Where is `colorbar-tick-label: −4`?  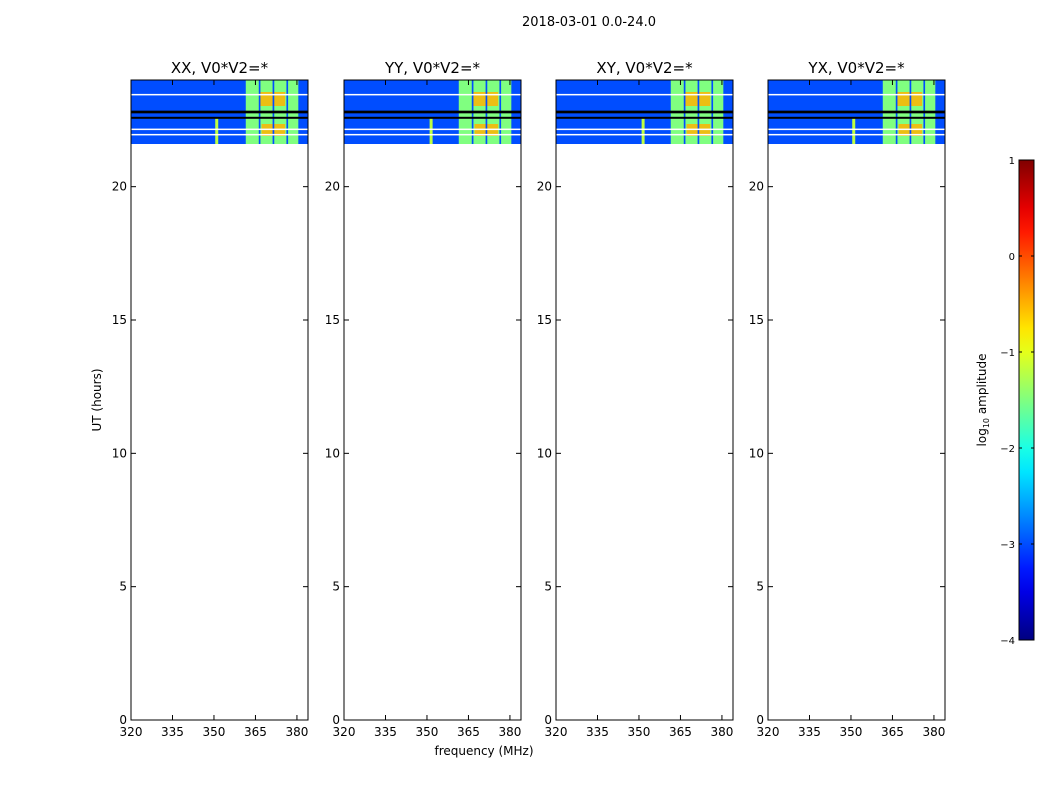
colorbar-tick-label: −4 is located at coordinates (1007, 641).